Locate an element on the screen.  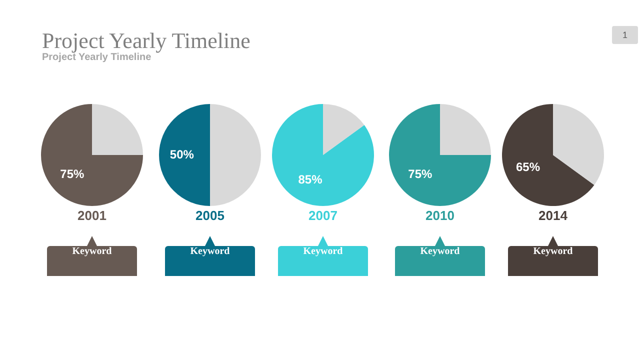
data-label: 50% is located at coordinates (182, 154).